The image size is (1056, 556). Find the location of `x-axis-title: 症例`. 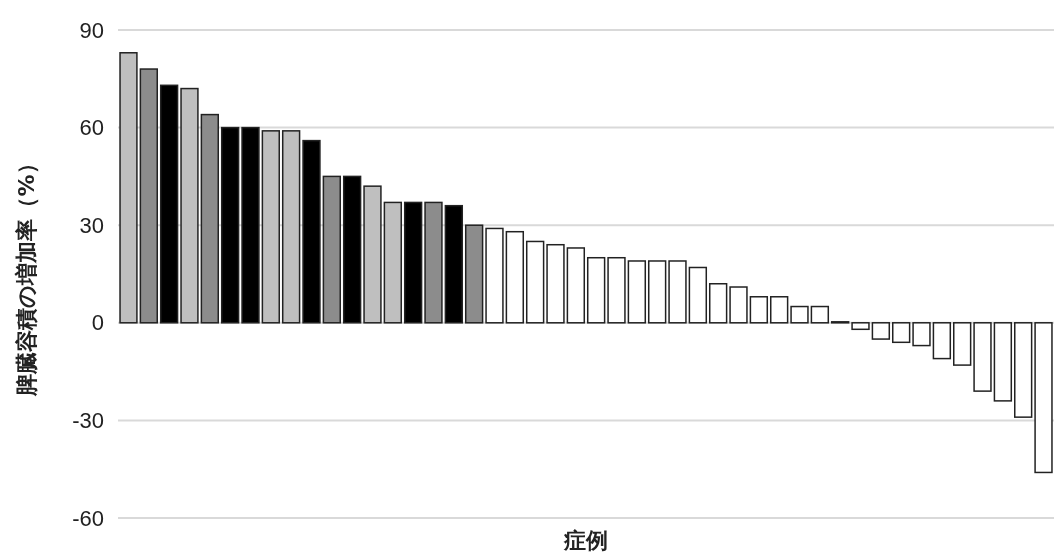

x-axis-title: 症例 is located at coordinates (585, 540).